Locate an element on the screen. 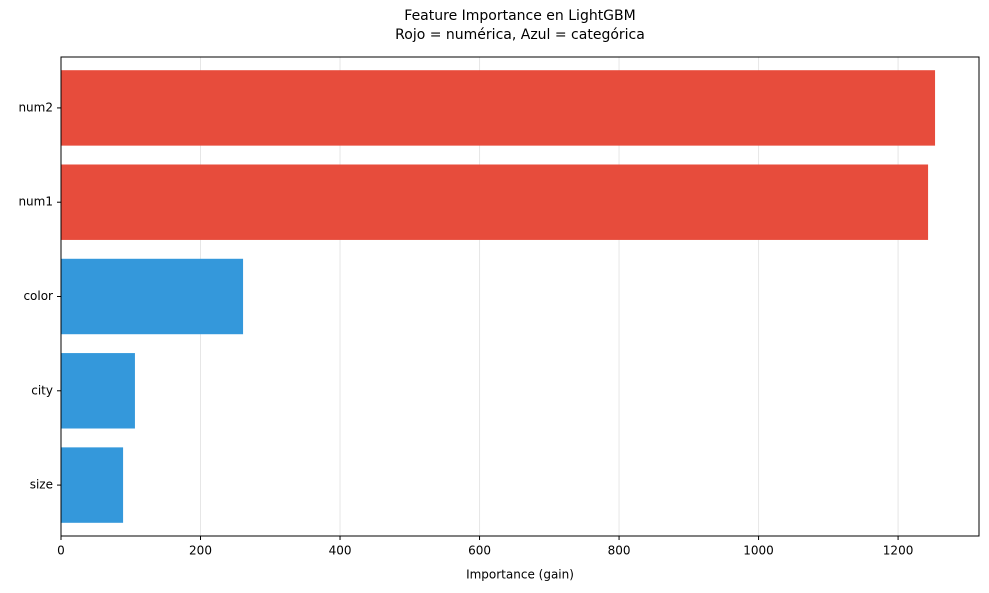  x-tick-label: 1200 is located at coordinates (898, 551).